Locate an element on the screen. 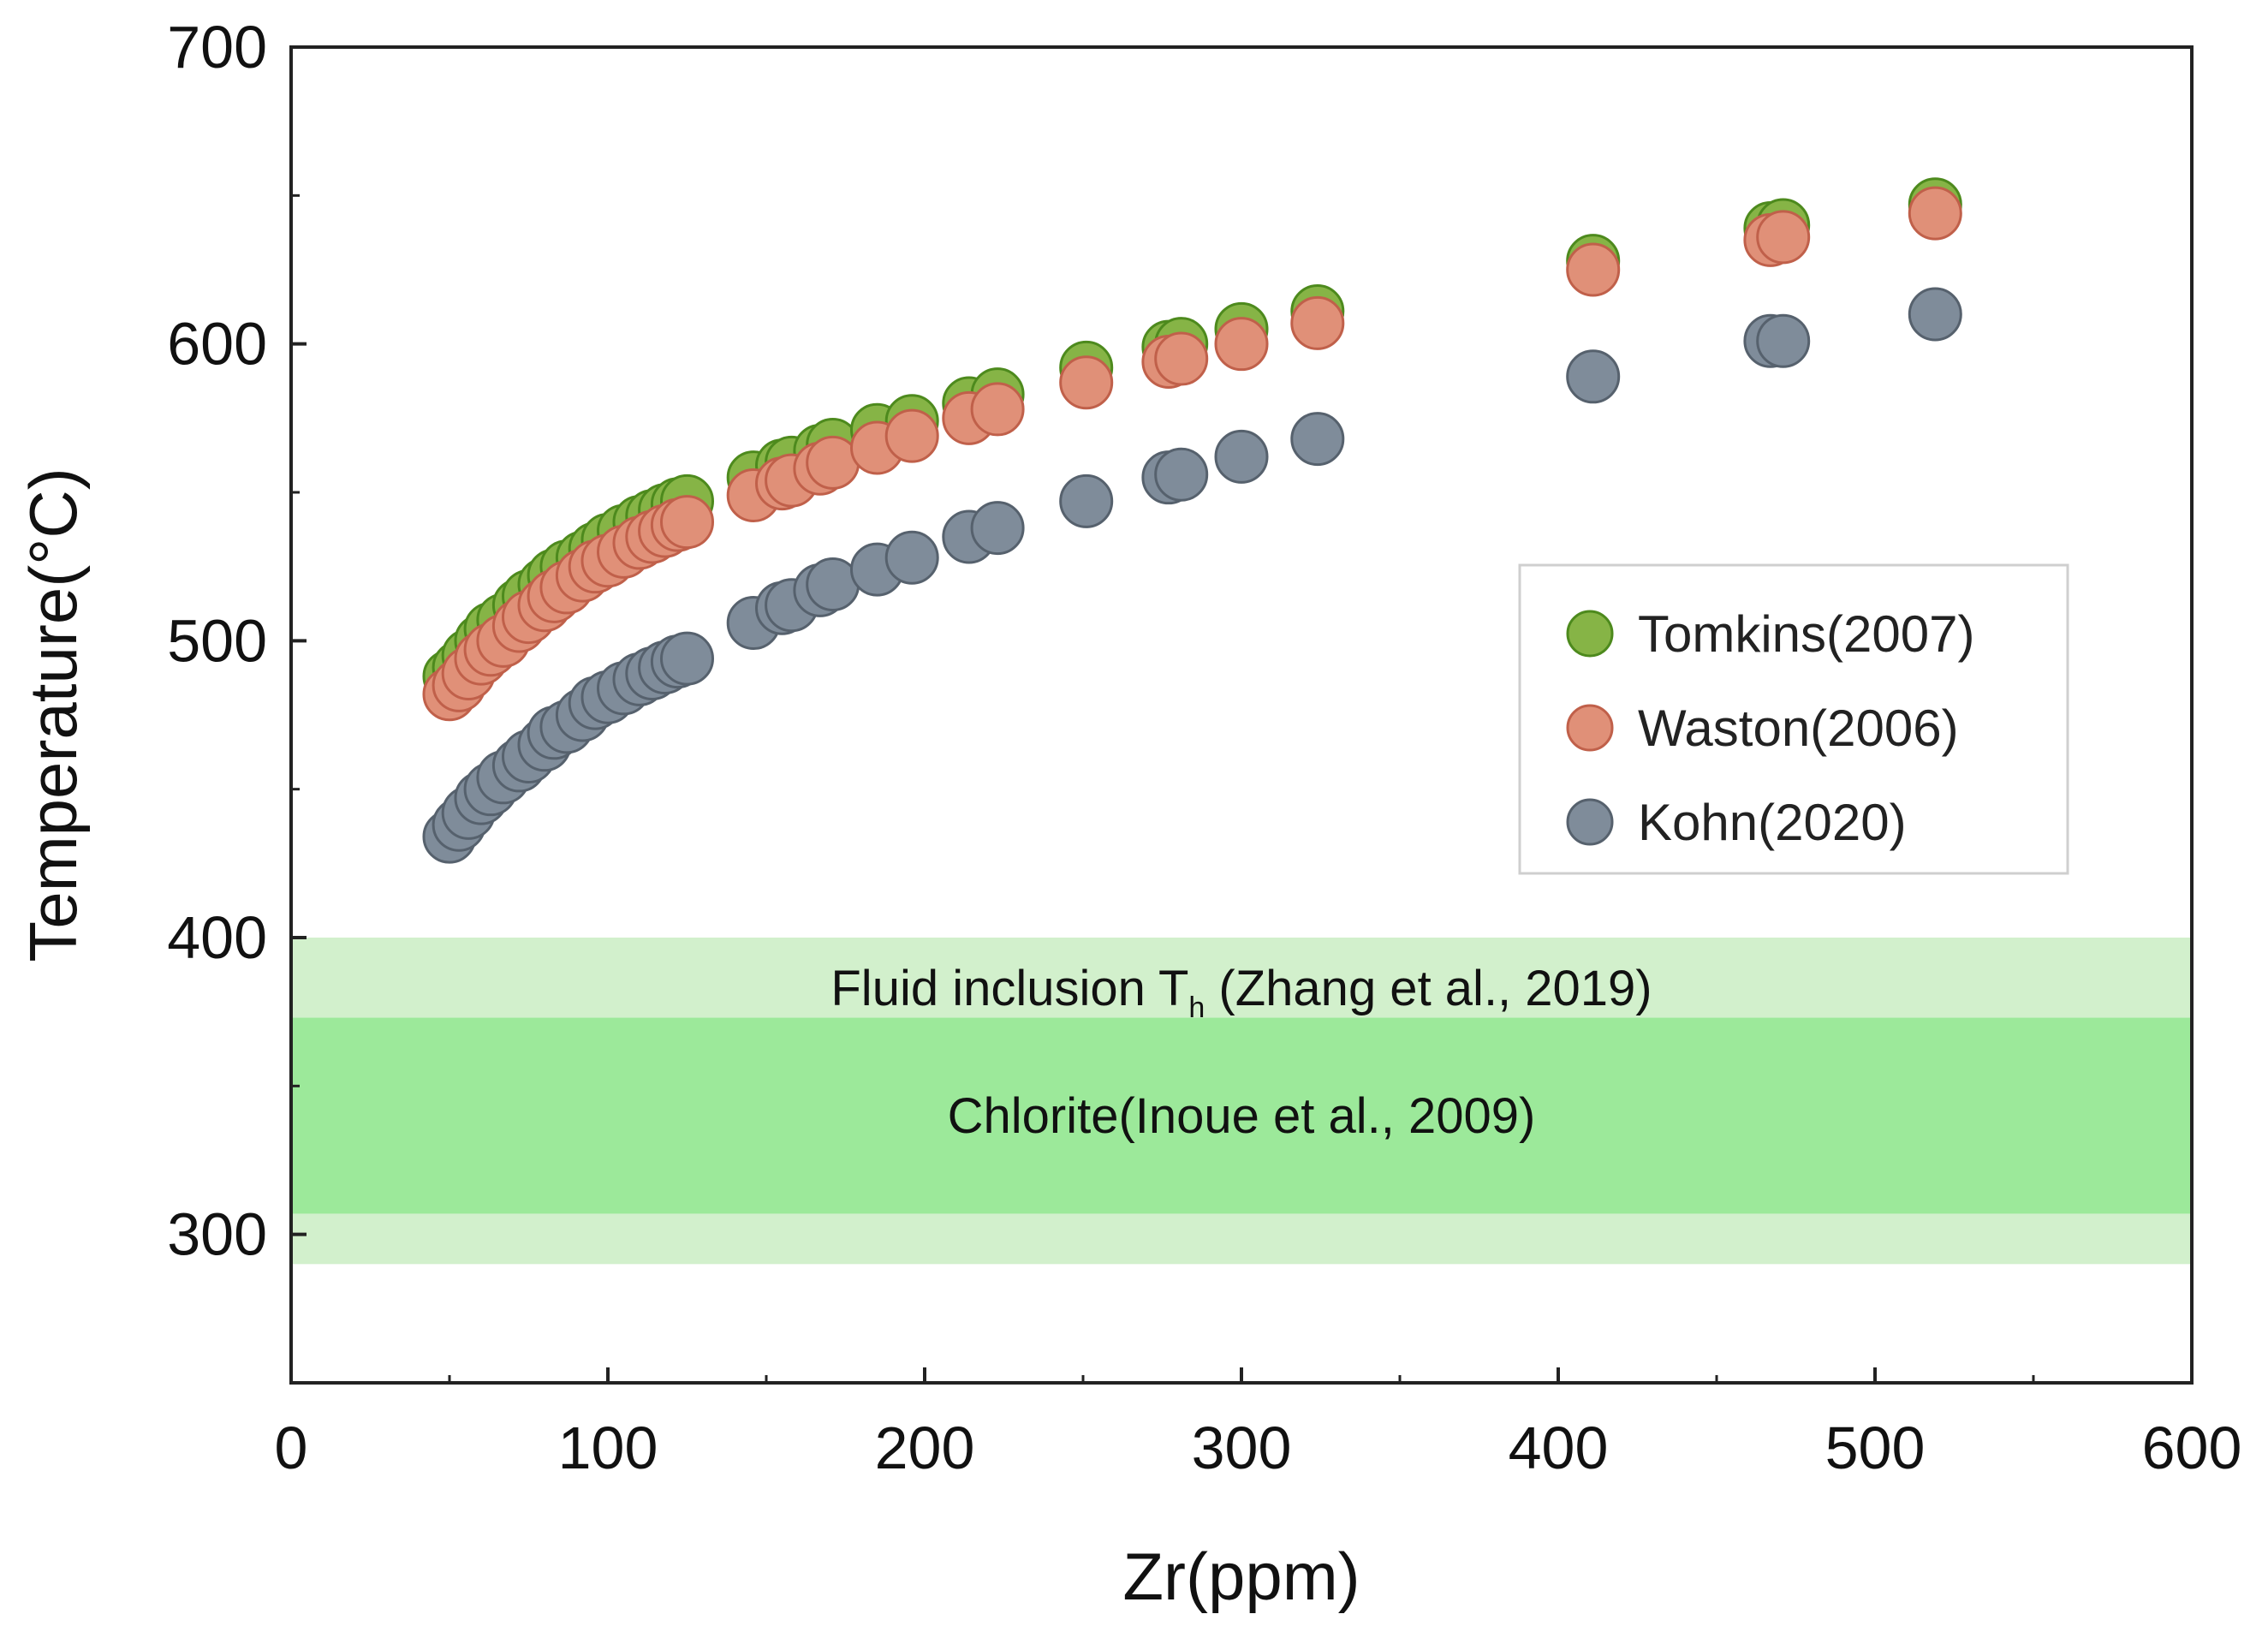 The height and width of the screenshot is (1626, 2268). x-tick-label: 400 is located at coordinates (1559, 1448).